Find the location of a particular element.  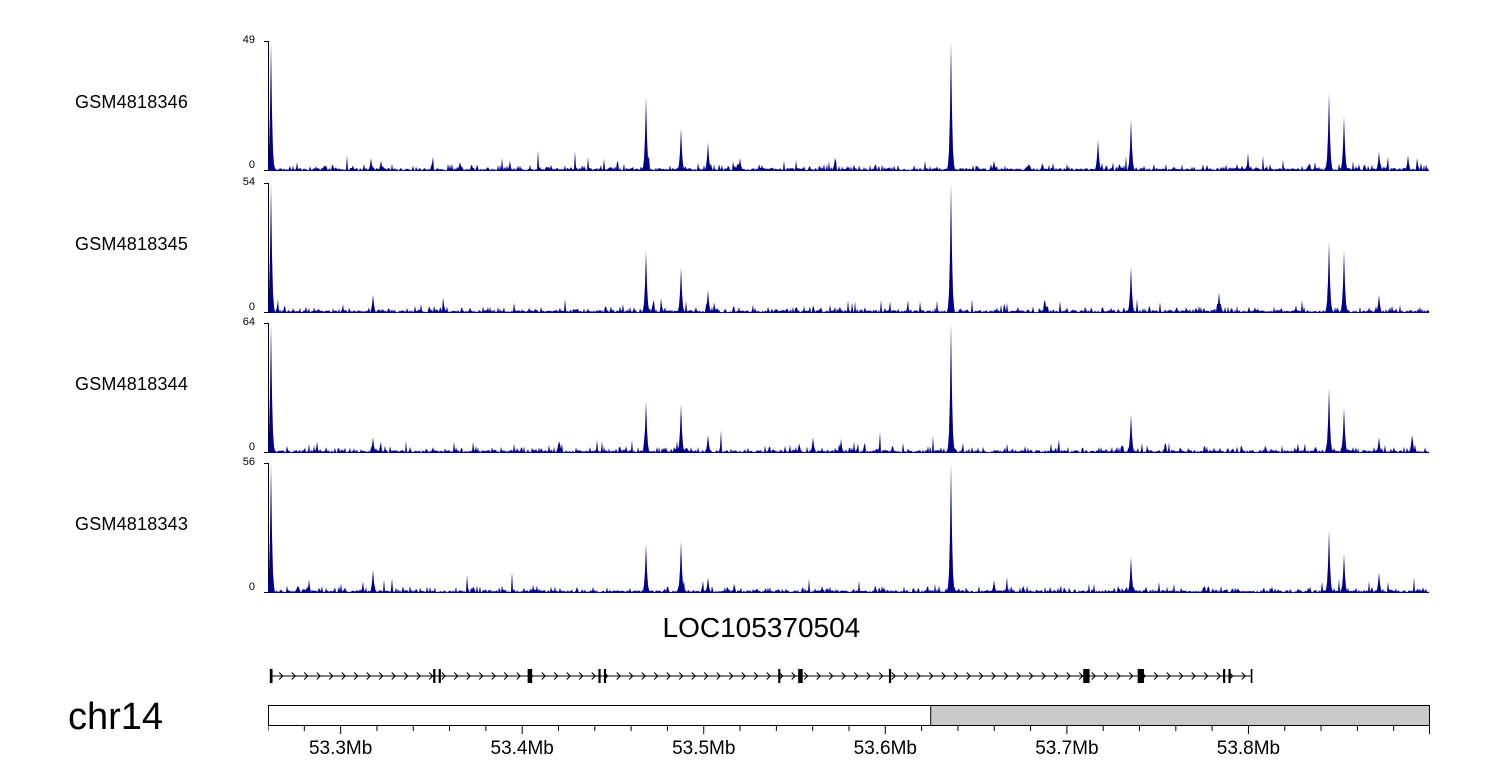

y-axis-max-label: 54 is located at coordinates (248, 182).